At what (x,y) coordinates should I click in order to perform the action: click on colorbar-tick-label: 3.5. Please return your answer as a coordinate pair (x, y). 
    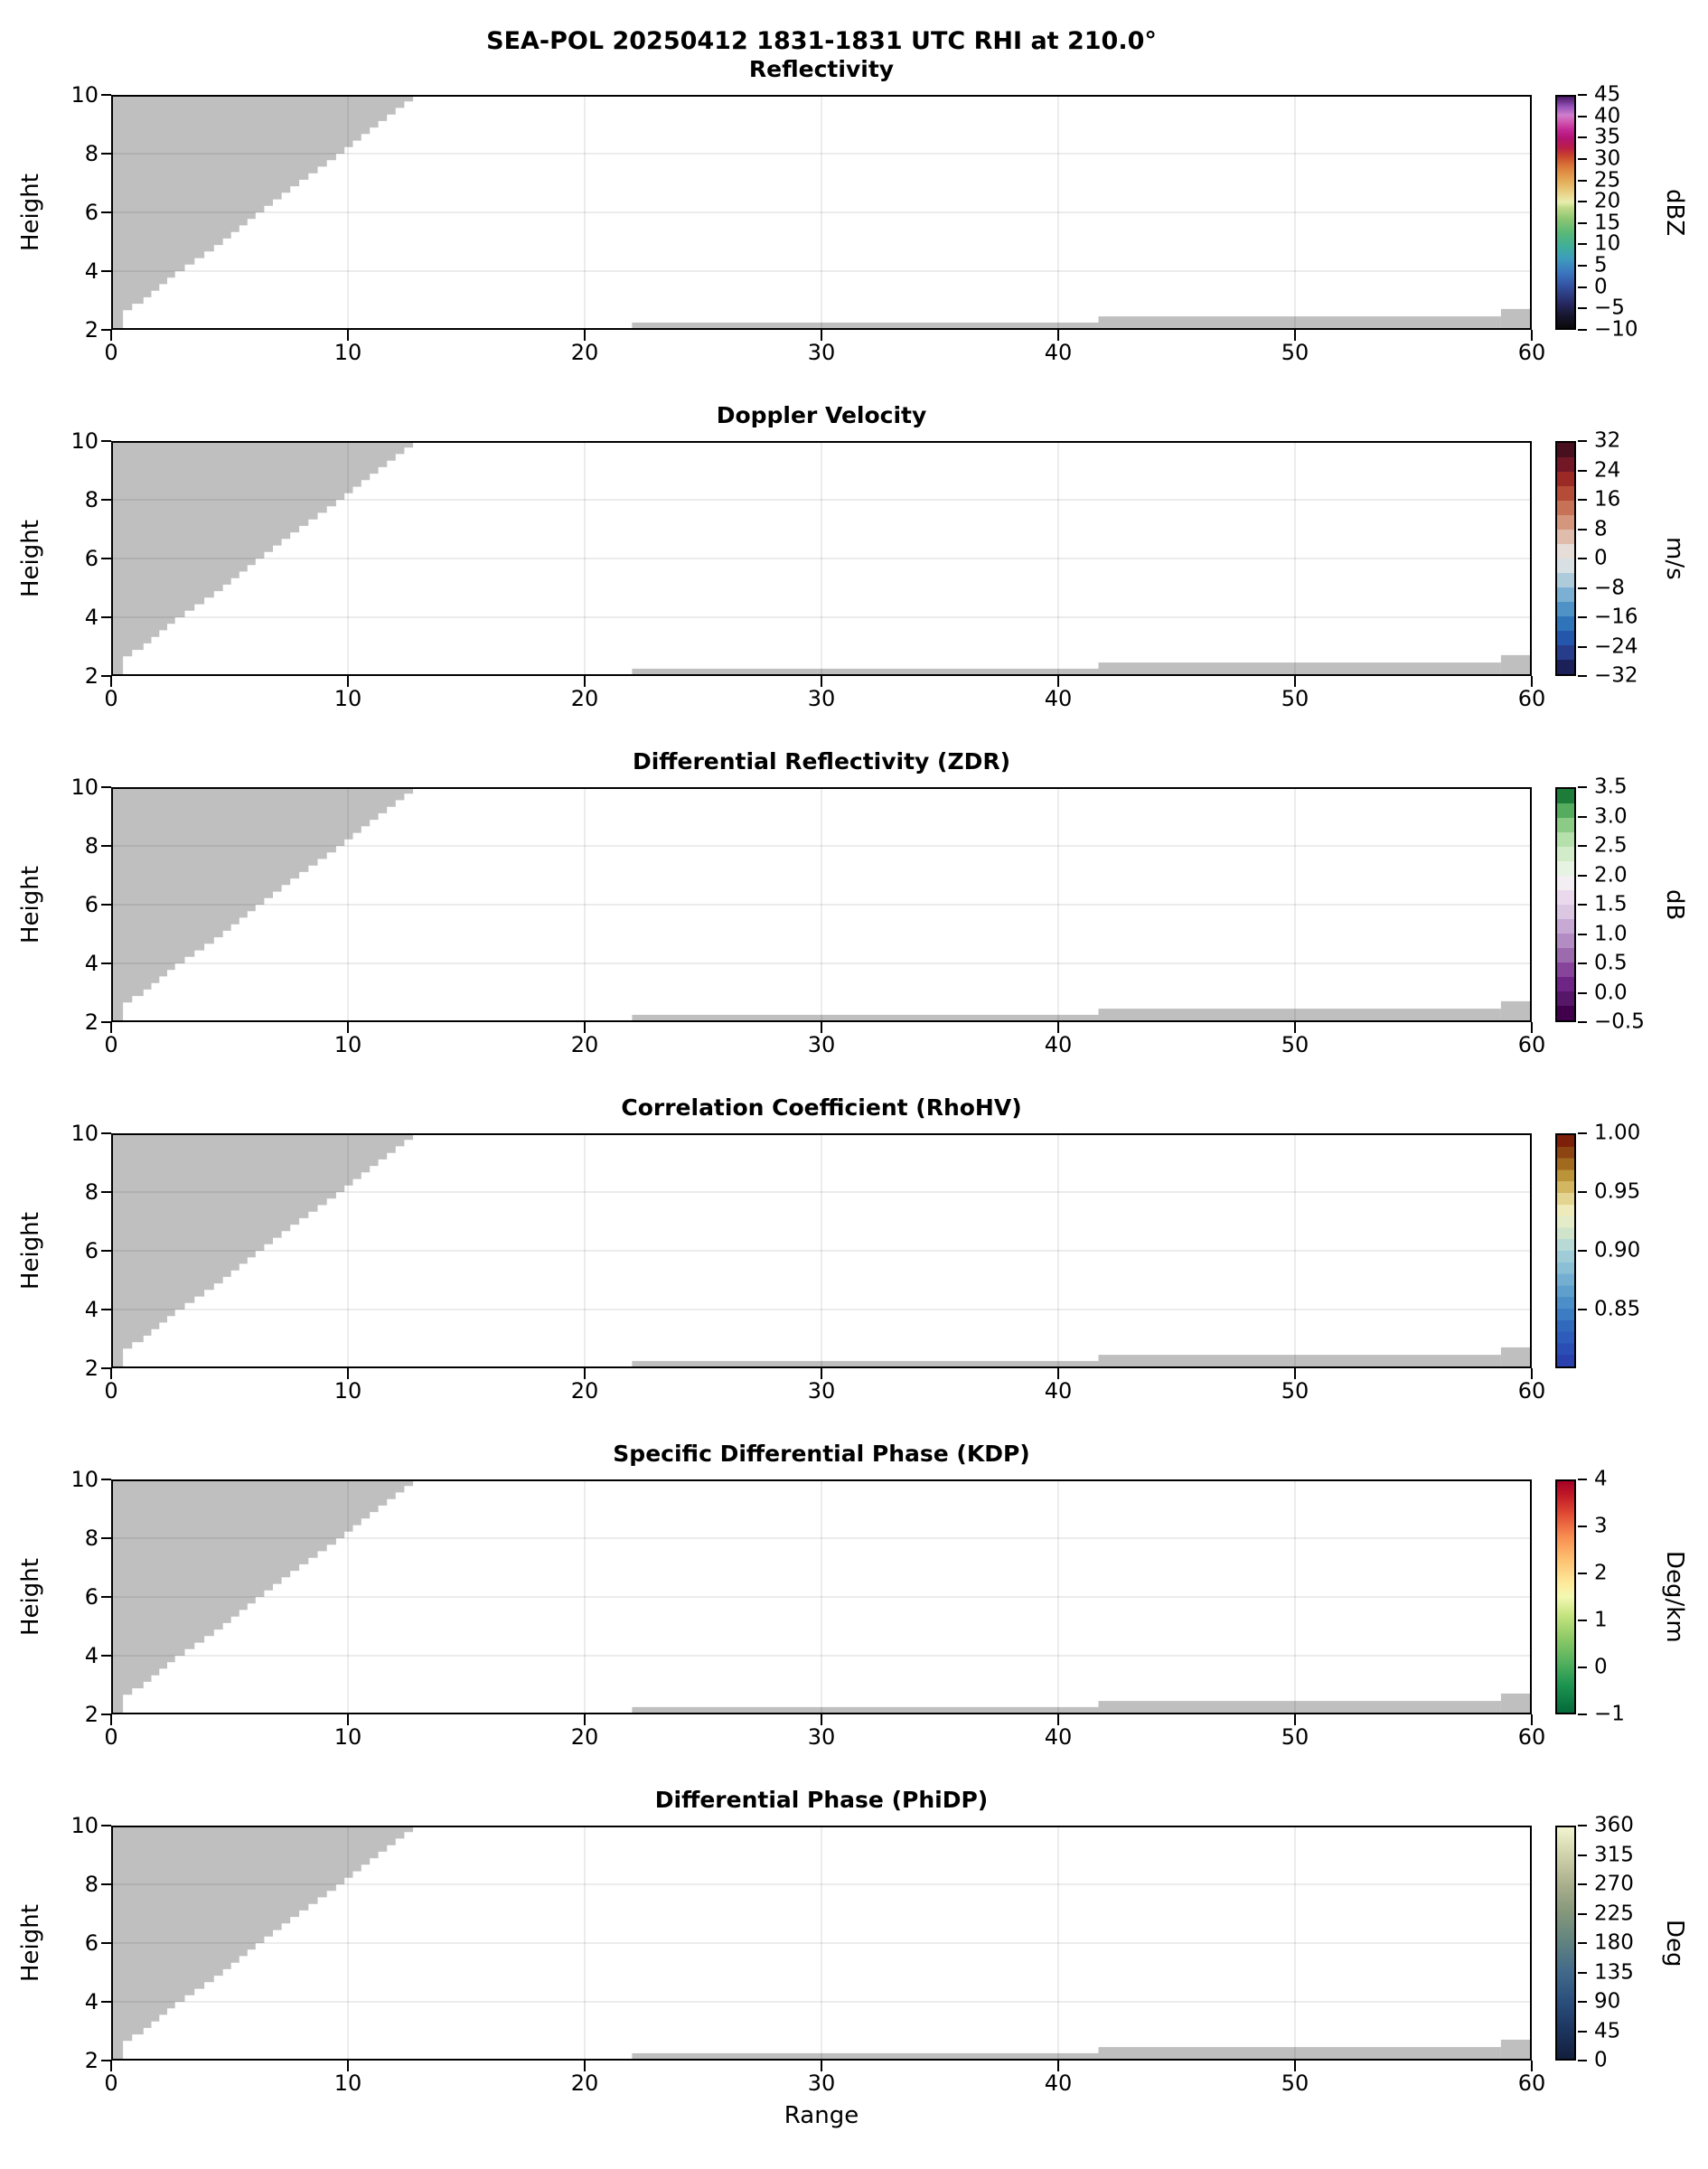
    Looking at the image, I should click on (1611, 787).